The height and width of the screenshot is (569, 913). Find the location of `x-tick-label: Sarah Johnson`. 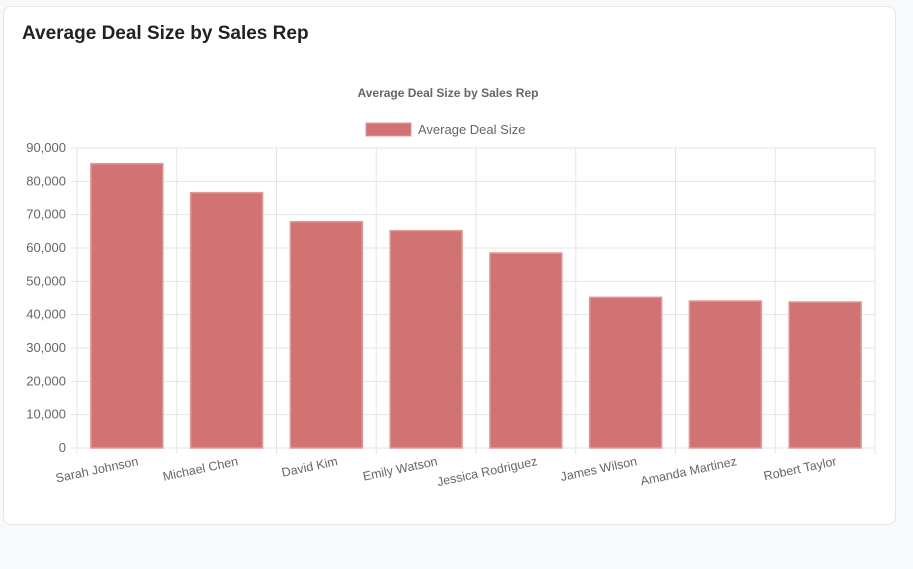

x-tick-label: Sarah Johnson is located at coordinates (96, 469).